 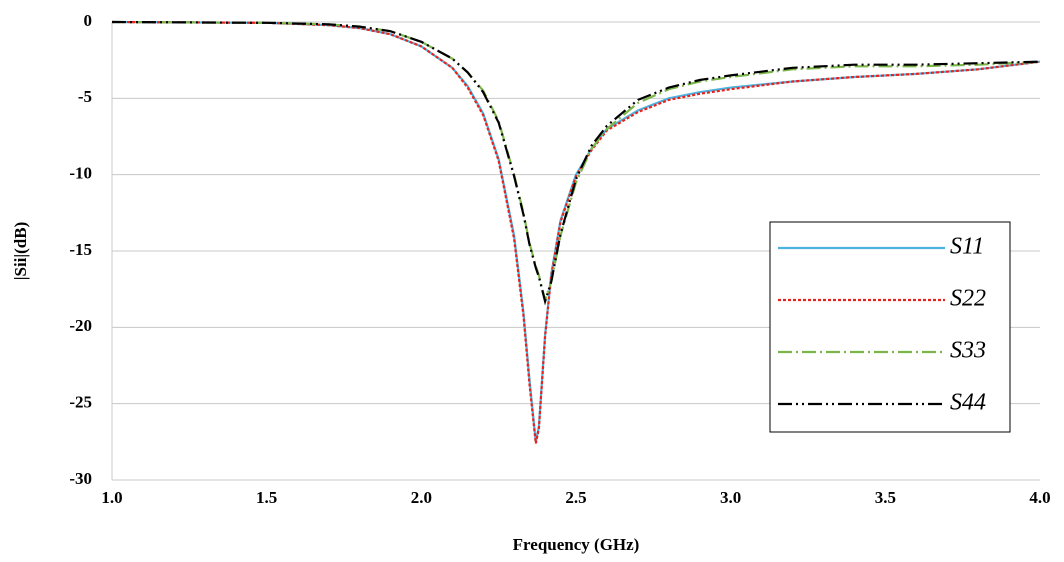 What do you see at coordinates (885, 497) in the screenshot?
I see `x-tick-label: 3.5` at bounding box center [885, 497].